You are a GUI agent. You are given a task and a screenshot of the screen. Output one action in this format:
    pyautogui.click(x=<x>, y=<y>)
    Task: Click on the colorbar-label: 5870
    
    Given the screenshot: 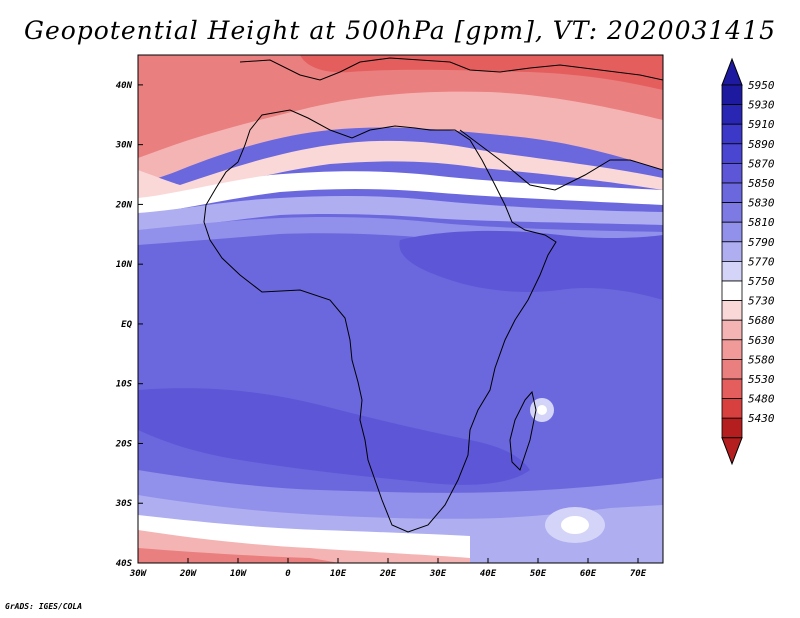 What is the action you would take?
    pyautogui.click(x=761, y=163)
    